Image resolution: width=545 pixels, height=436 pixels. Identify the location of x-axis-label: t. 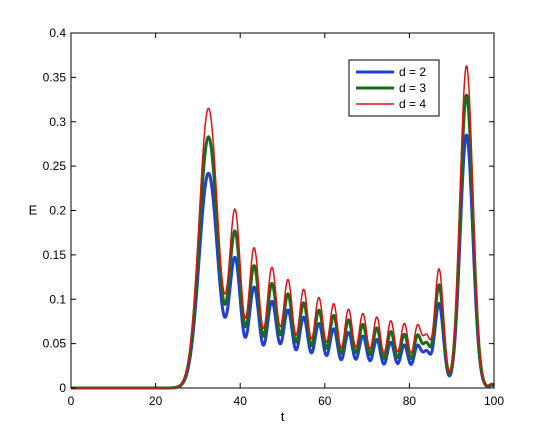
(283, 416).